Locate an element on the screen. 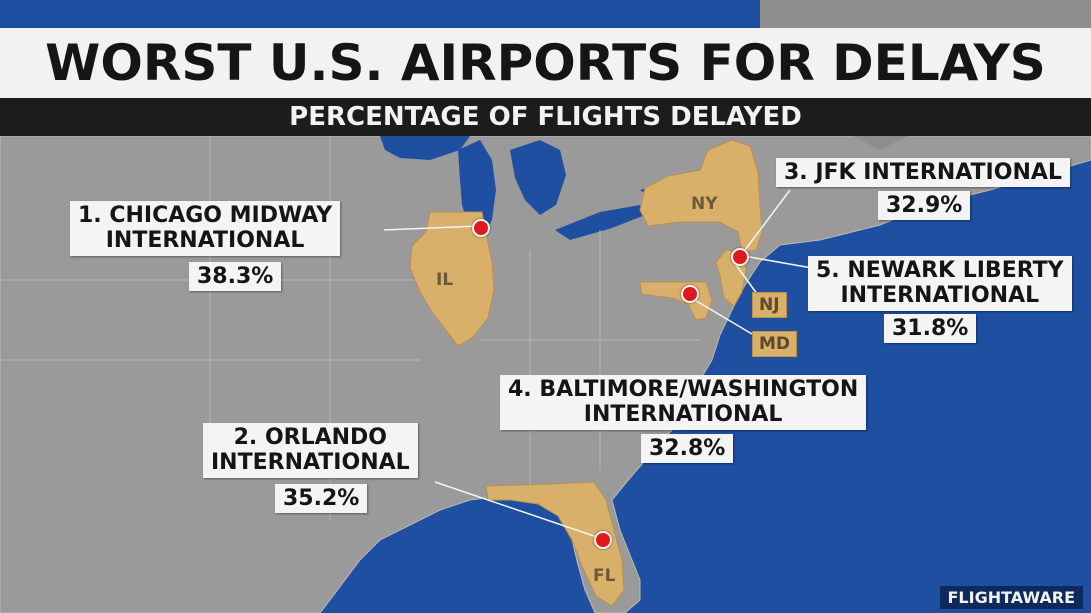 The width and height of the screenshot is (1091, 613). subtitle-bar: PERCENTAGE OF FLIGHTS DELAYED is located at coordinates (545, 117).